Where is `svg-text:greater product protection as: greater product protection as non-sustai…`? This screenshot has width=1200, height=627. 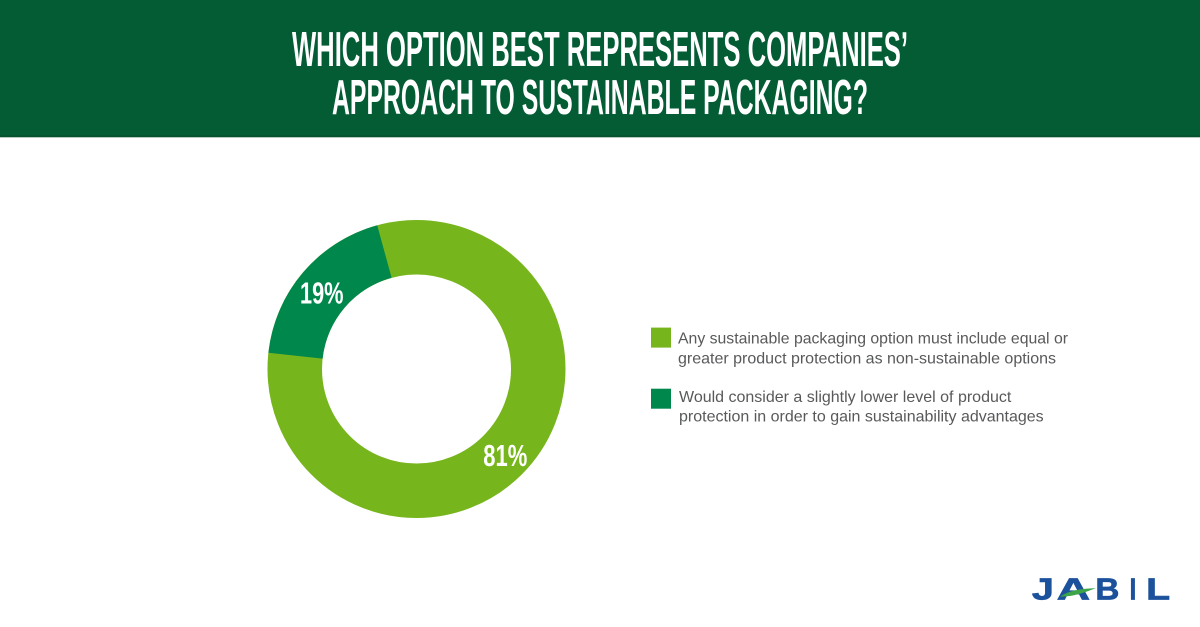
svg-text:greater product protection as: greater product protection as non-sustai… is located at coordinates (867, 359).